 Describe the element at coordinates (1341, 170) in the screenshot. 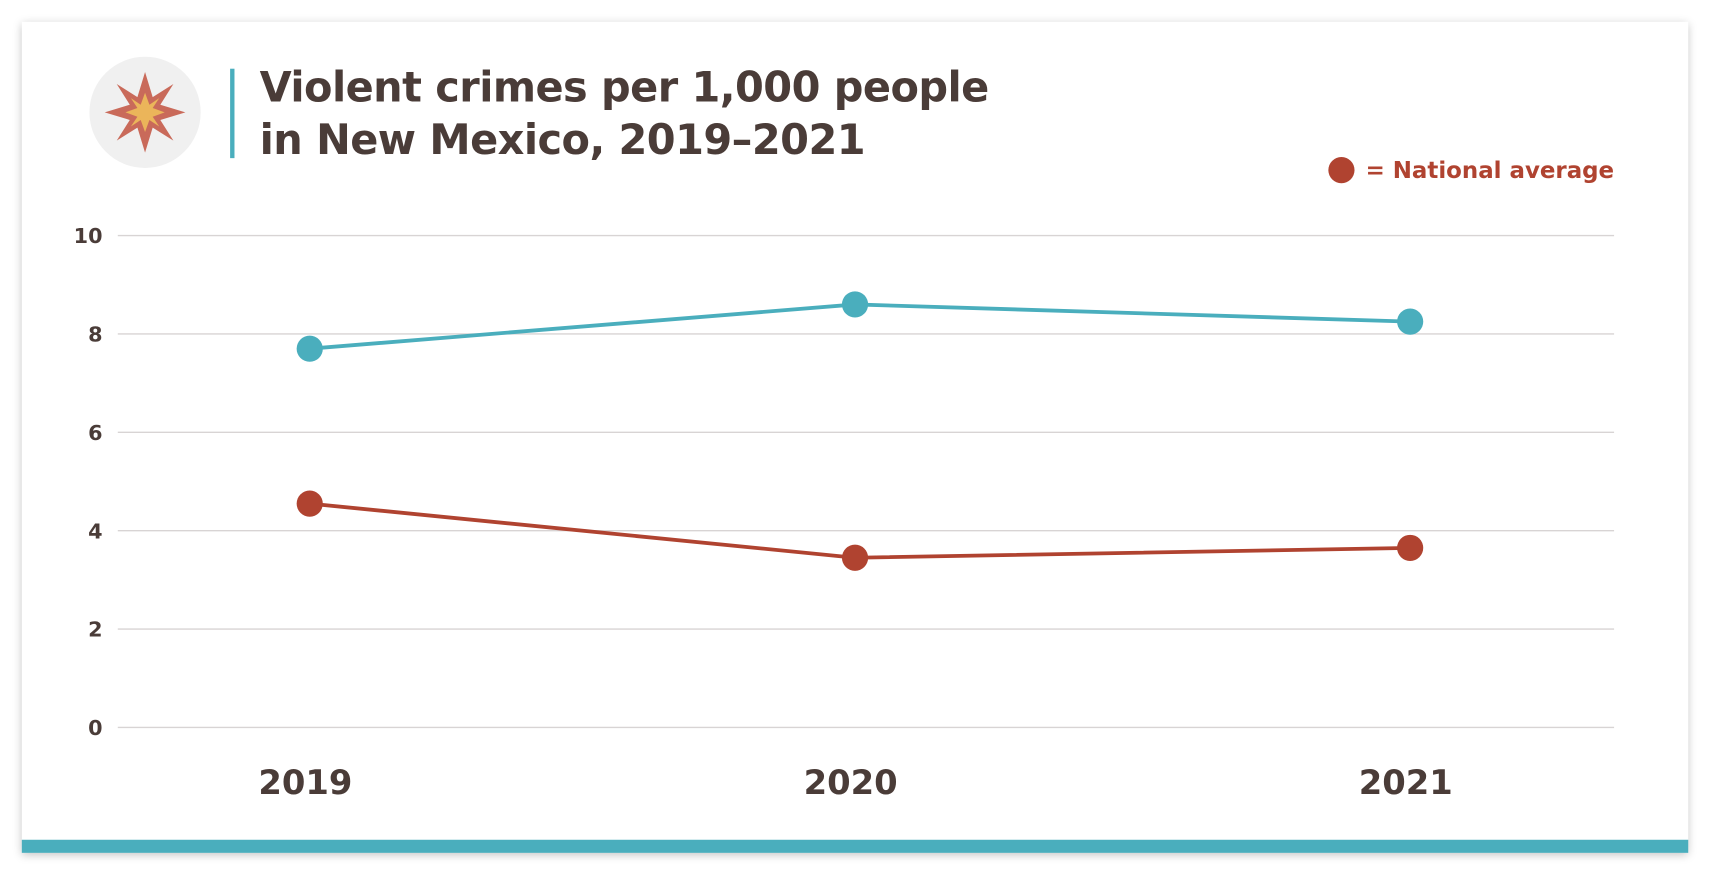

I see `legend-marker` at that location.